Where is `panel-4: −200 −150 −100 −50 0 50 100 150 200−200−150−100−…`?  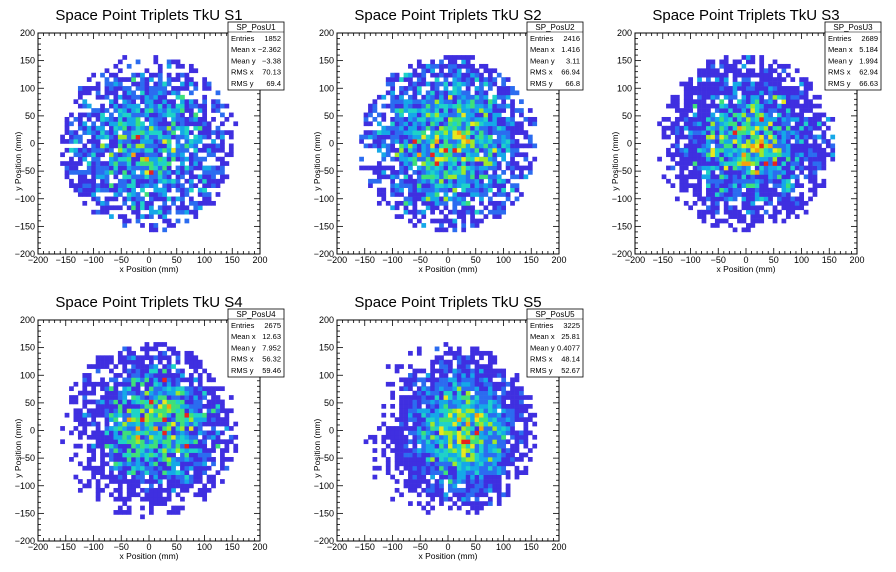
panel-4: −200 −150 −100 −50 0 50 100 150 200−200−150−100−… is located at coordinates (149, 427).